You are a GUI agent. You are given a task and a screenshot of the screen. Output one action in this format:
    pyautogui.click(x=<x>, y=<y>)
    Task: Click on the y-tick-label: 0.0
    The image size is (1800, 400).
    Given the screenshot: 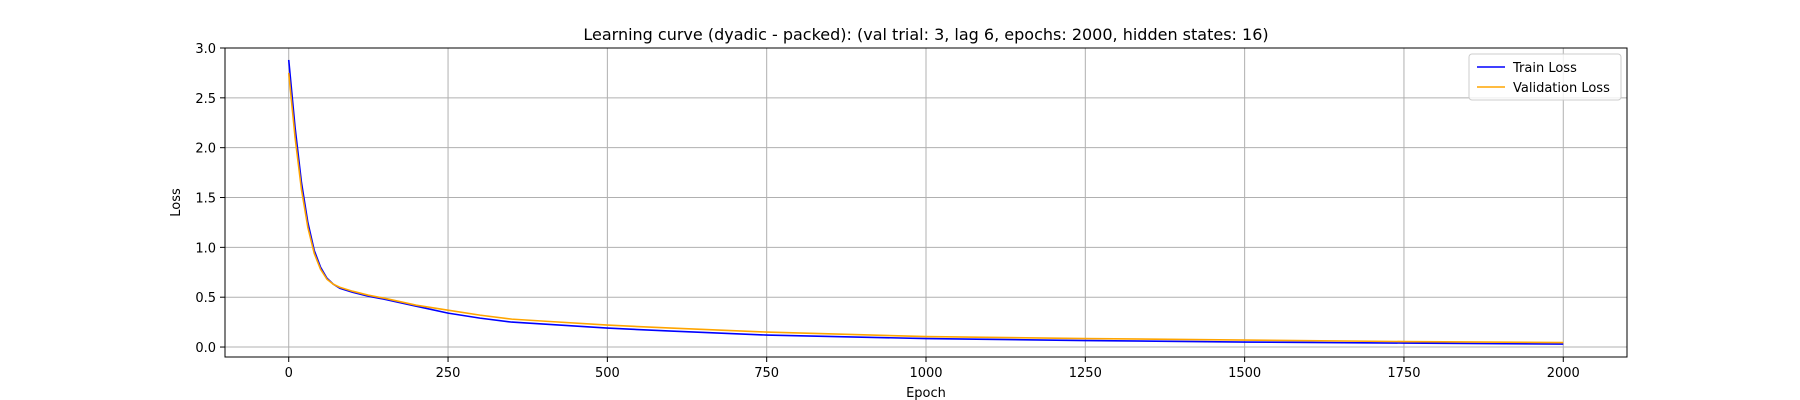 What is the action you would take?
    pyautogui.click(x=205, y=348)
    